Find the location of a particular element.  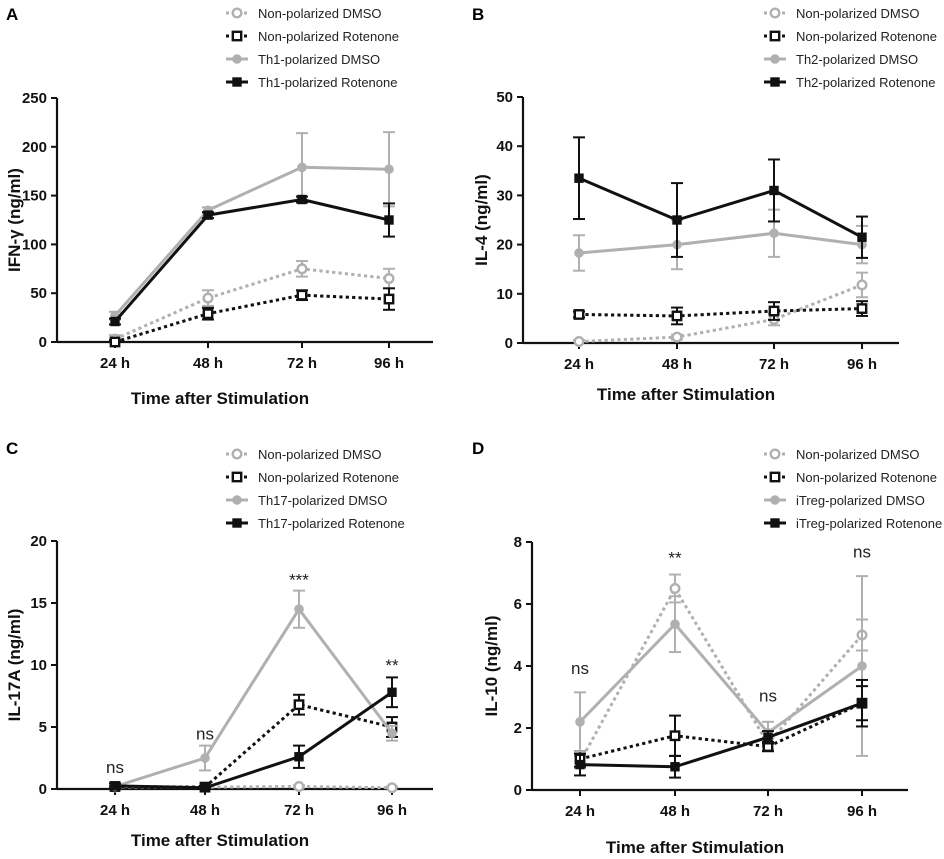

y-tick-label: 6 is located at coordinates (518, 604).